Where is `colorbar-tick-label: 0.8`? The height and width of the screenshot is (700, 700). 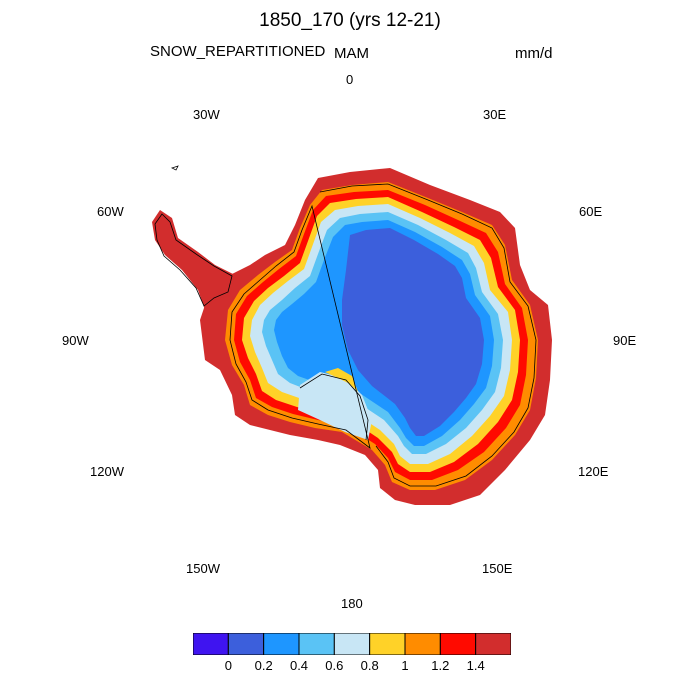
colorbar-tick-label: 0.8 is located at coordinates (369, 665).